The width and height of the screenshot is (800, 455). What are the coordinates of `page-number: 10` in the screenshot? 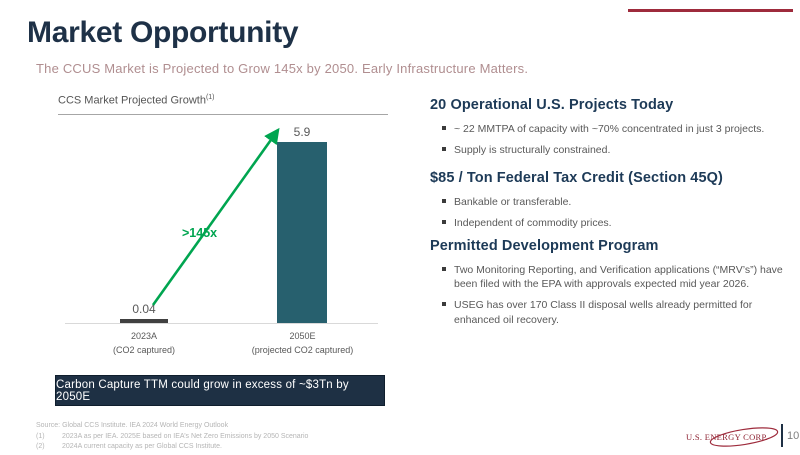 It's located at (793, 436).